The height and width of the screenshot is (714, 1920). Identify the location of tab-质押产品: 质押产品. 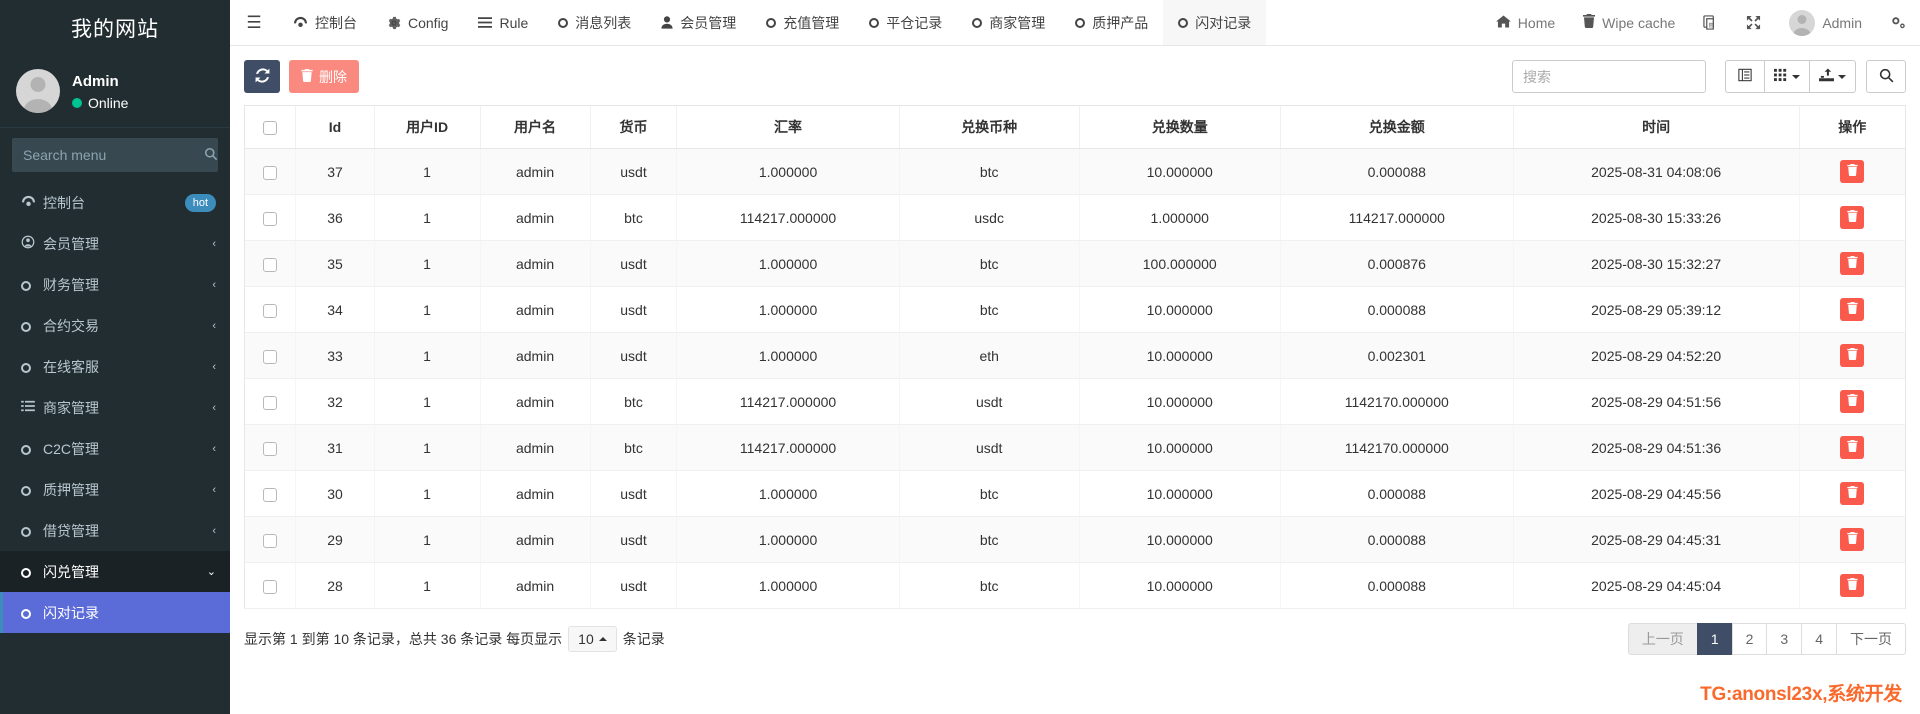
(1111, 22).